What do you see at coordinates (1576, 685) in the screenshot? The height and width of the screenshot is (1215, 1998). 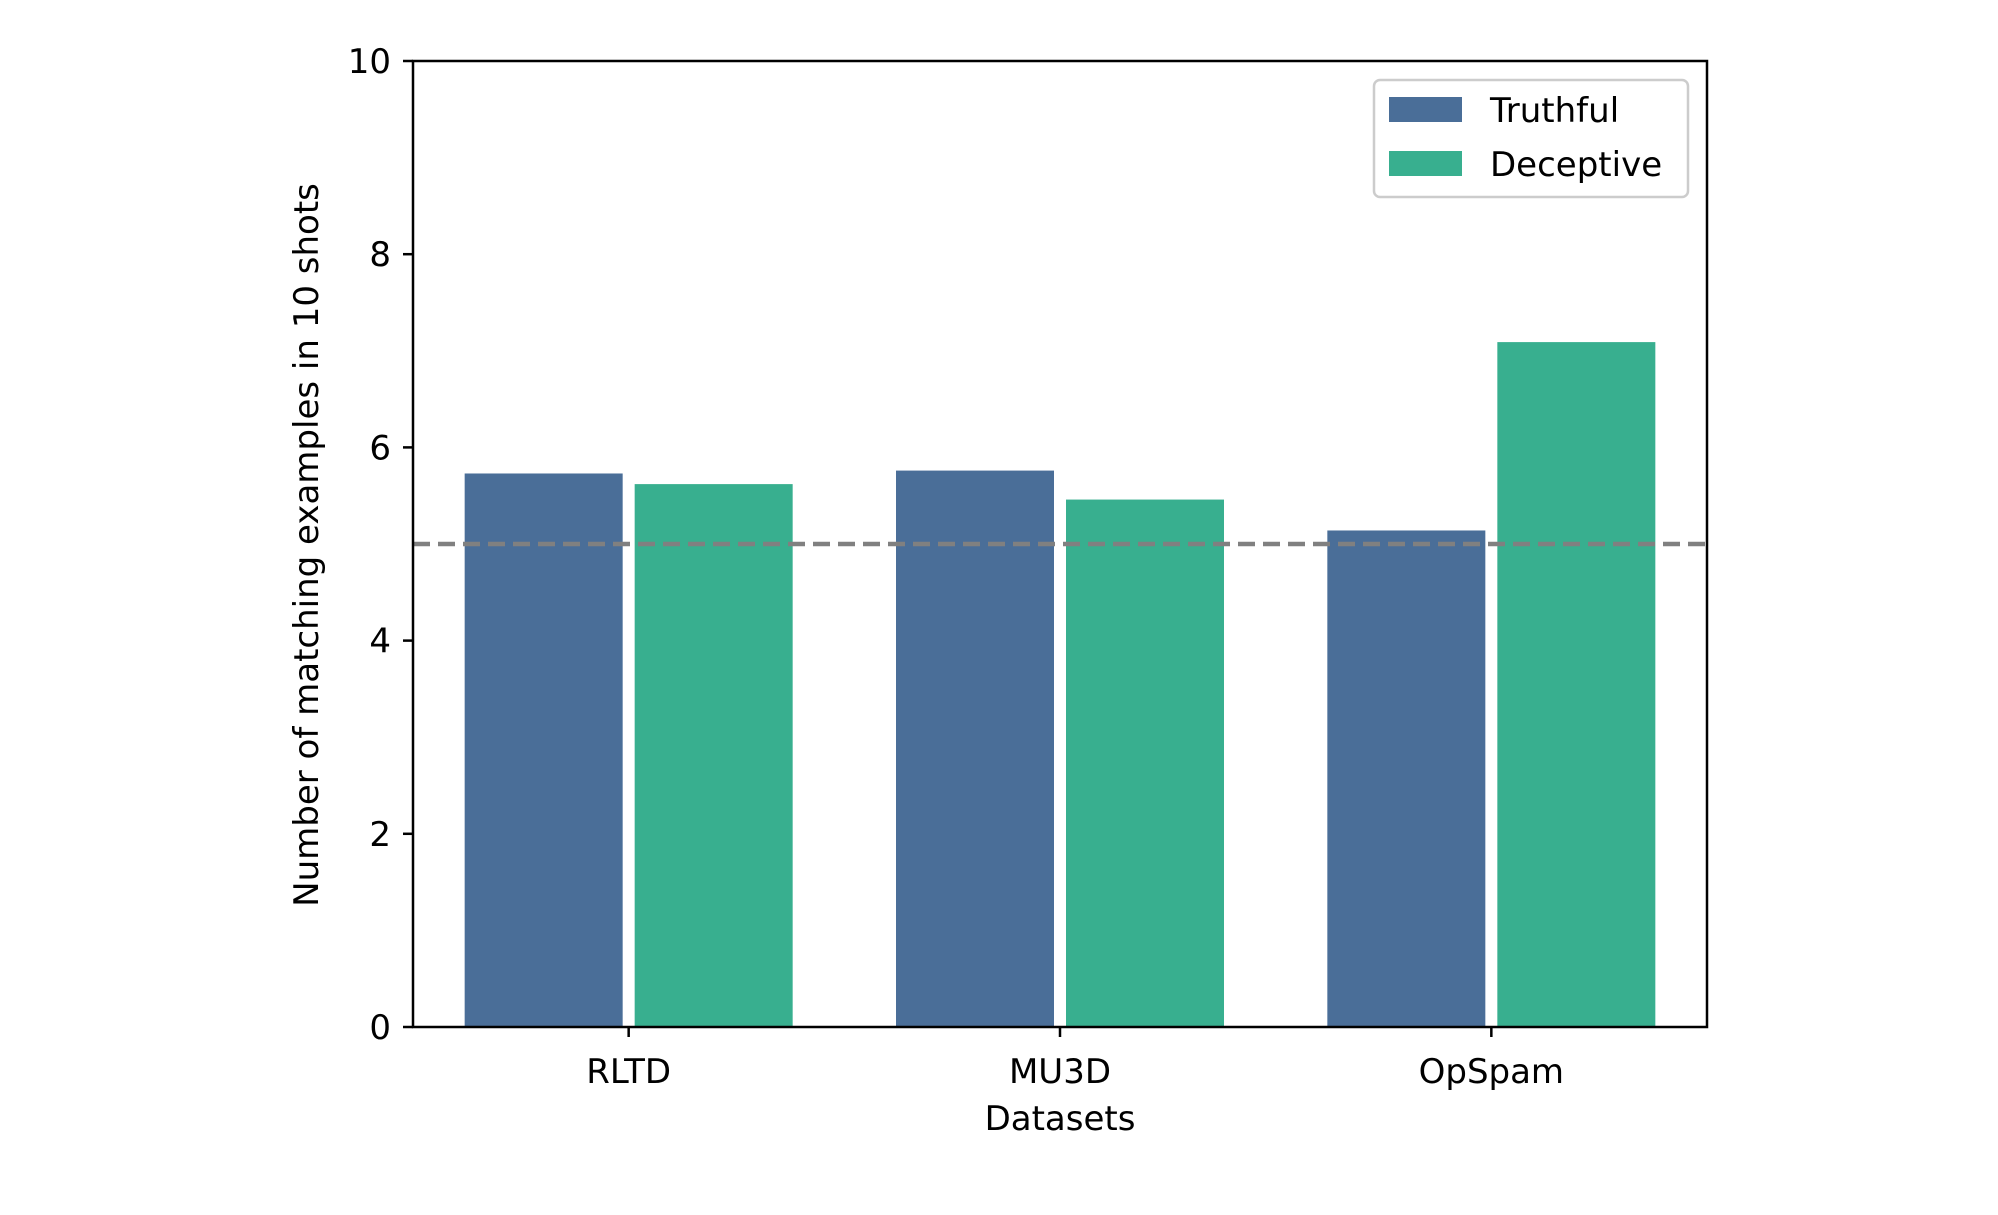 I see `bar-deceptive-opspam` at bounding box center [1576, 685].